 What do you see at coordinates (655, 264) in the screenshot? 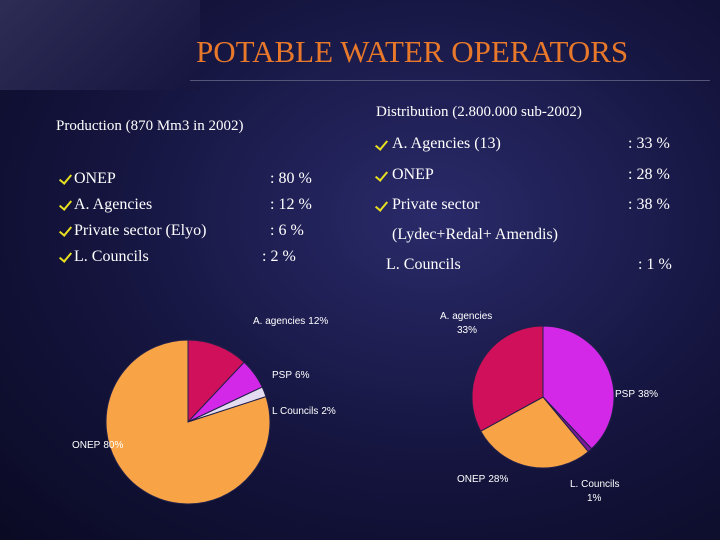
I see `distribution-value: : 1 %` at bounding box center [655, 264].